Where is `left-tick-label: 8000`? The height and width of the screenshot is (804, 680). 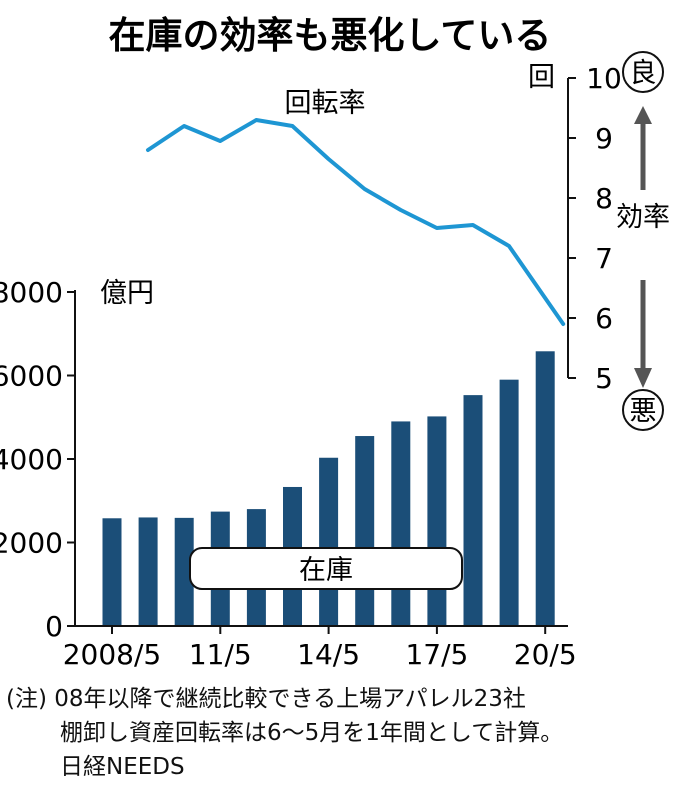
left-tick-label: 8000 is located at coordinates (31, 292).